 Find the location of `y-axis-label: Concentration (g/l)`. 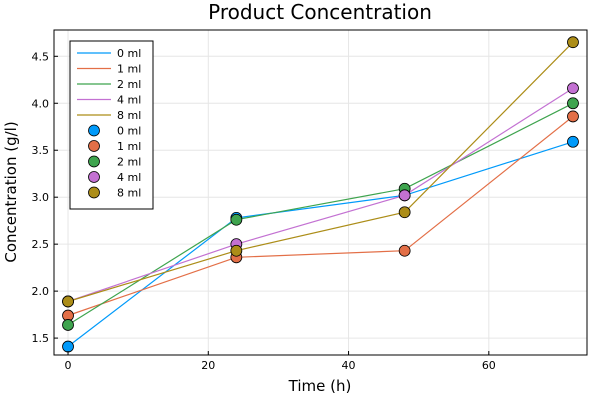

y-axis-label: Concentration (g/l) is located at coordinates (11, 191).